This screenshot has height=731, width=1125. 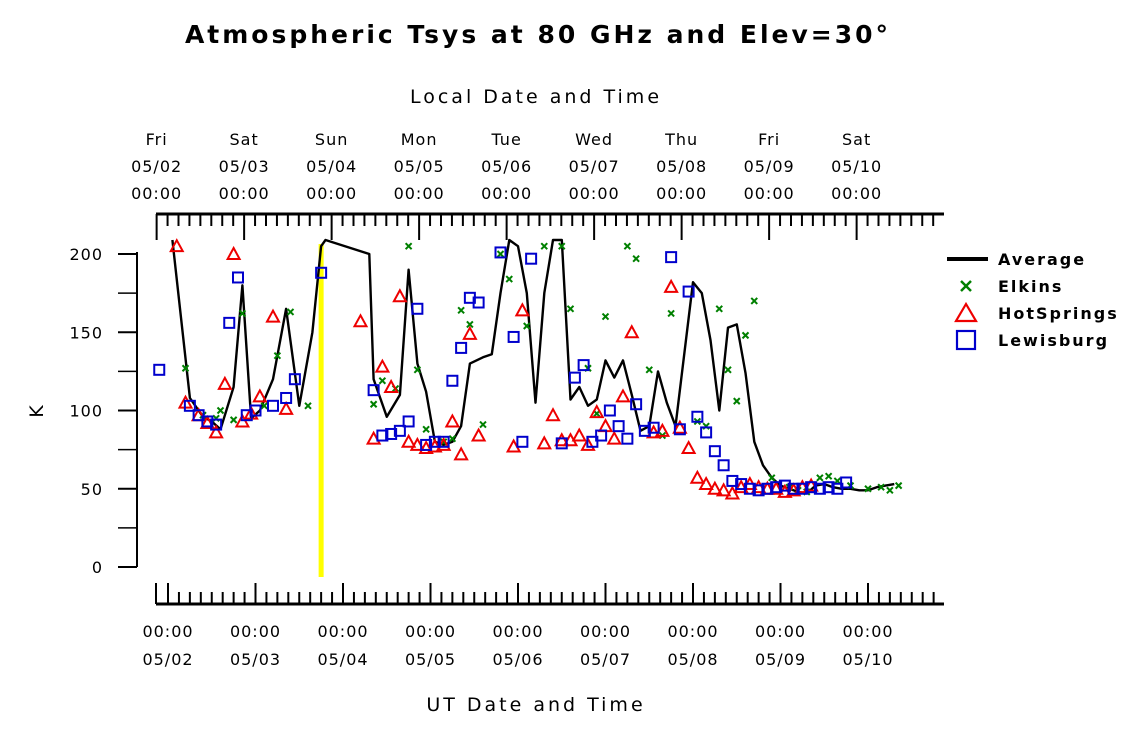 What do you see at coordinates (1053, 340) in the screenshot?
I see `legend-label: Lewisburg` at bounding box center [1053, 340].